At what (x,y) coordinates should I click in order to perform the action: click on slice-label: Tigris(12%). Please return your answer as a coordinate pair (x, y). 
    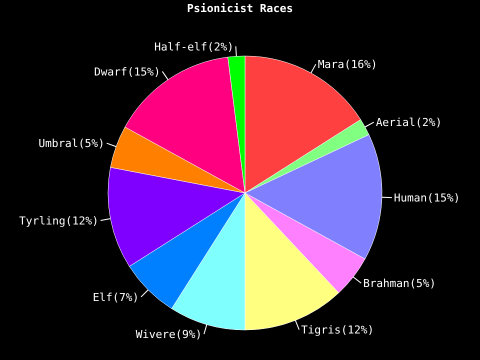
    Looking at the image, I should click on (337, 330).